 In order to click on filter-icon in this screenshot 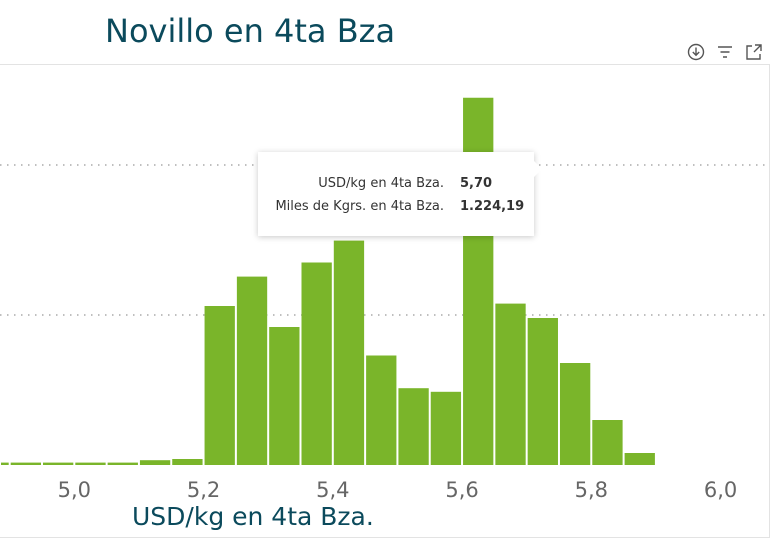, I will do `click(725, 52)`.